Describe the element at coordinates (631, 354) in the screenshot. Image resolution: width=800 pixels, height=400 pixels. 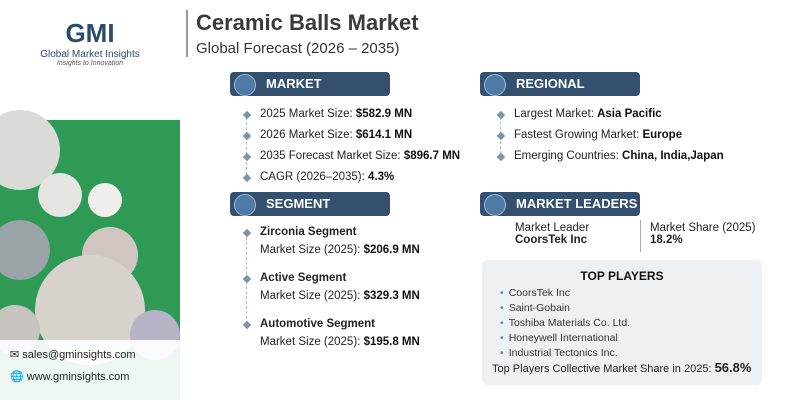
I see `player: • Industrial Tectonics Inc.` at that location.